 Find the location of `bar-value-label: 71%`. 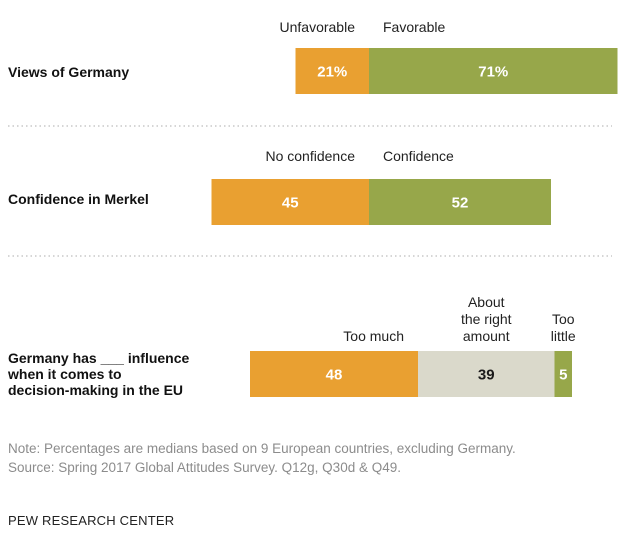

bar-value-label: 71% is located at coordinates (493, 72).